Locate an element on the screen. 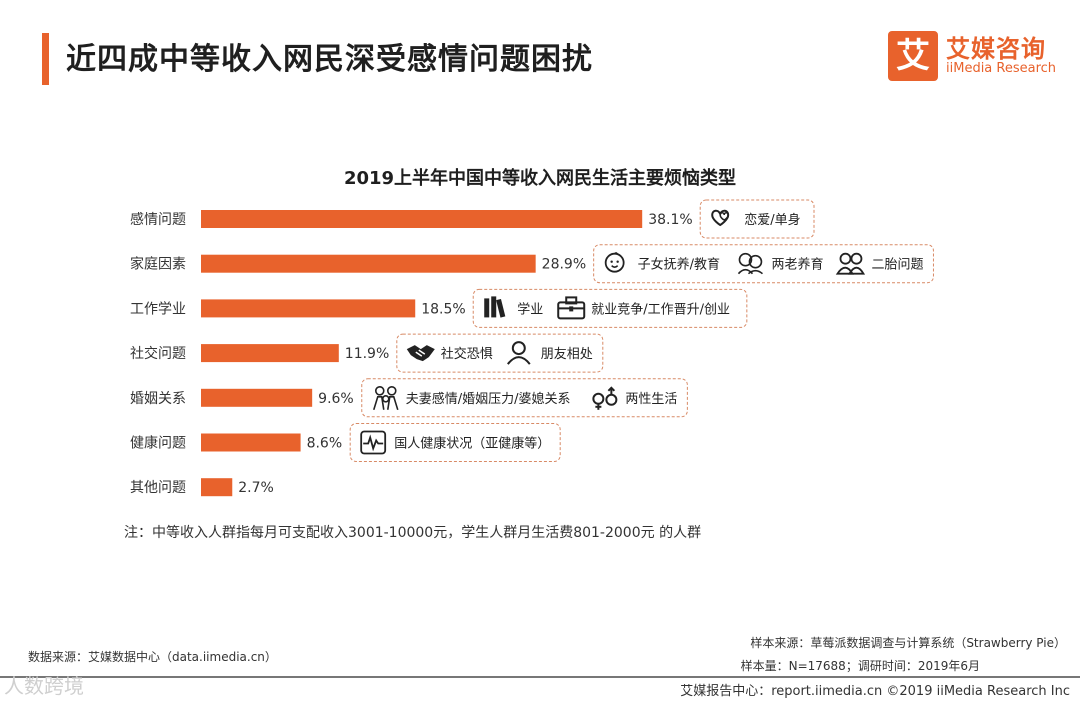 Image resolution: width=1080 pixels, height=702 pixels. annotation-label: 两老养育 is located at coordinates (797, 265).